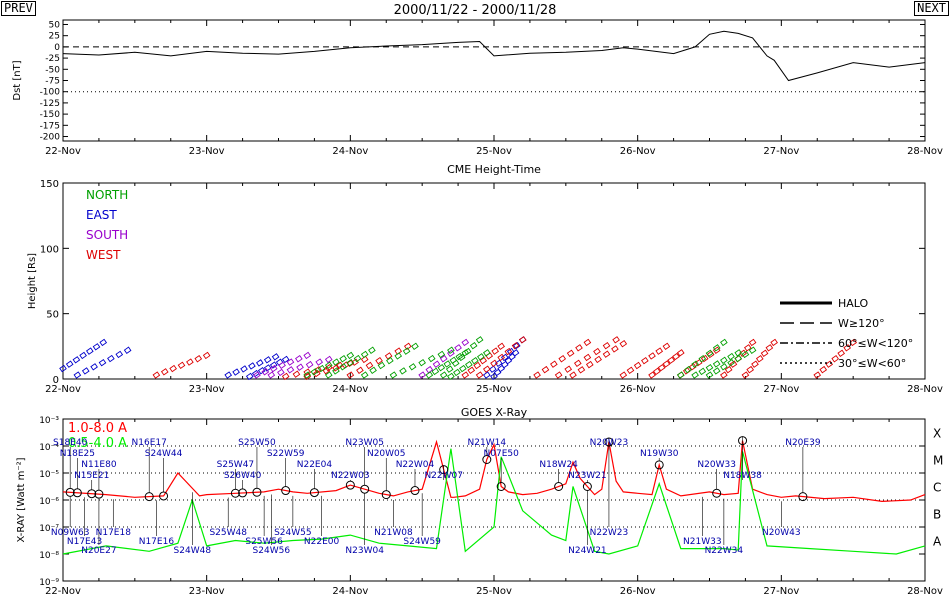 The image size is (950, 600). What do you see at coordinates (350, 476) in the screenshot?
I see `xray-flare-label: N22W03` at bounding box center [350, 476].